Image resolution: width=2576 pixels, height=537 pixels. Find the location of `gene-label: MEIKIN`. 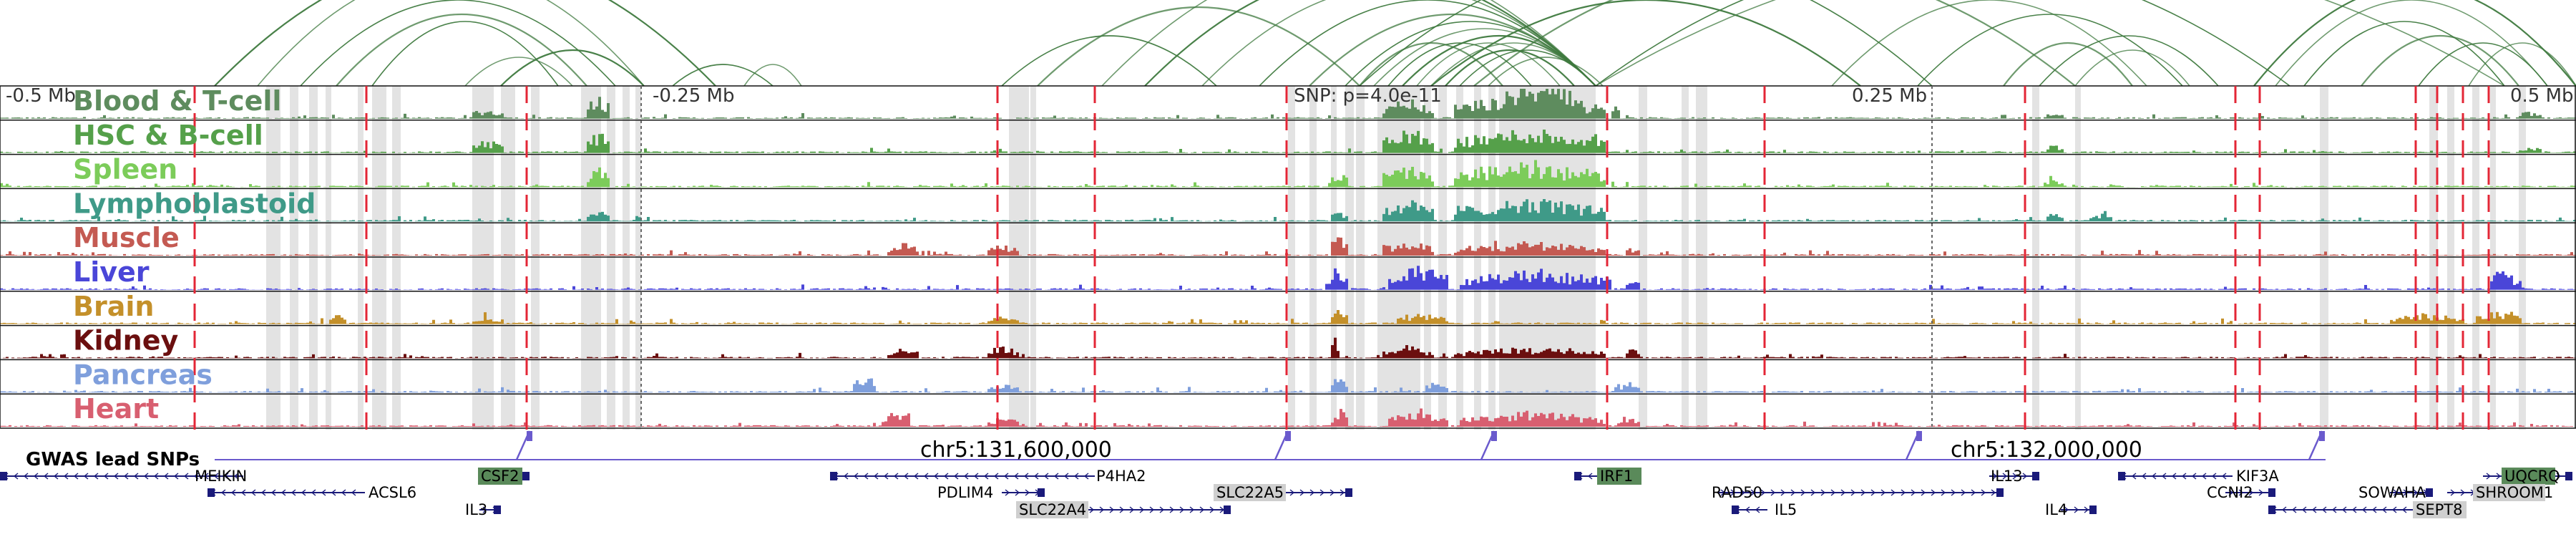

gene-label: MEIKIN is located at coordinates (221, 476).